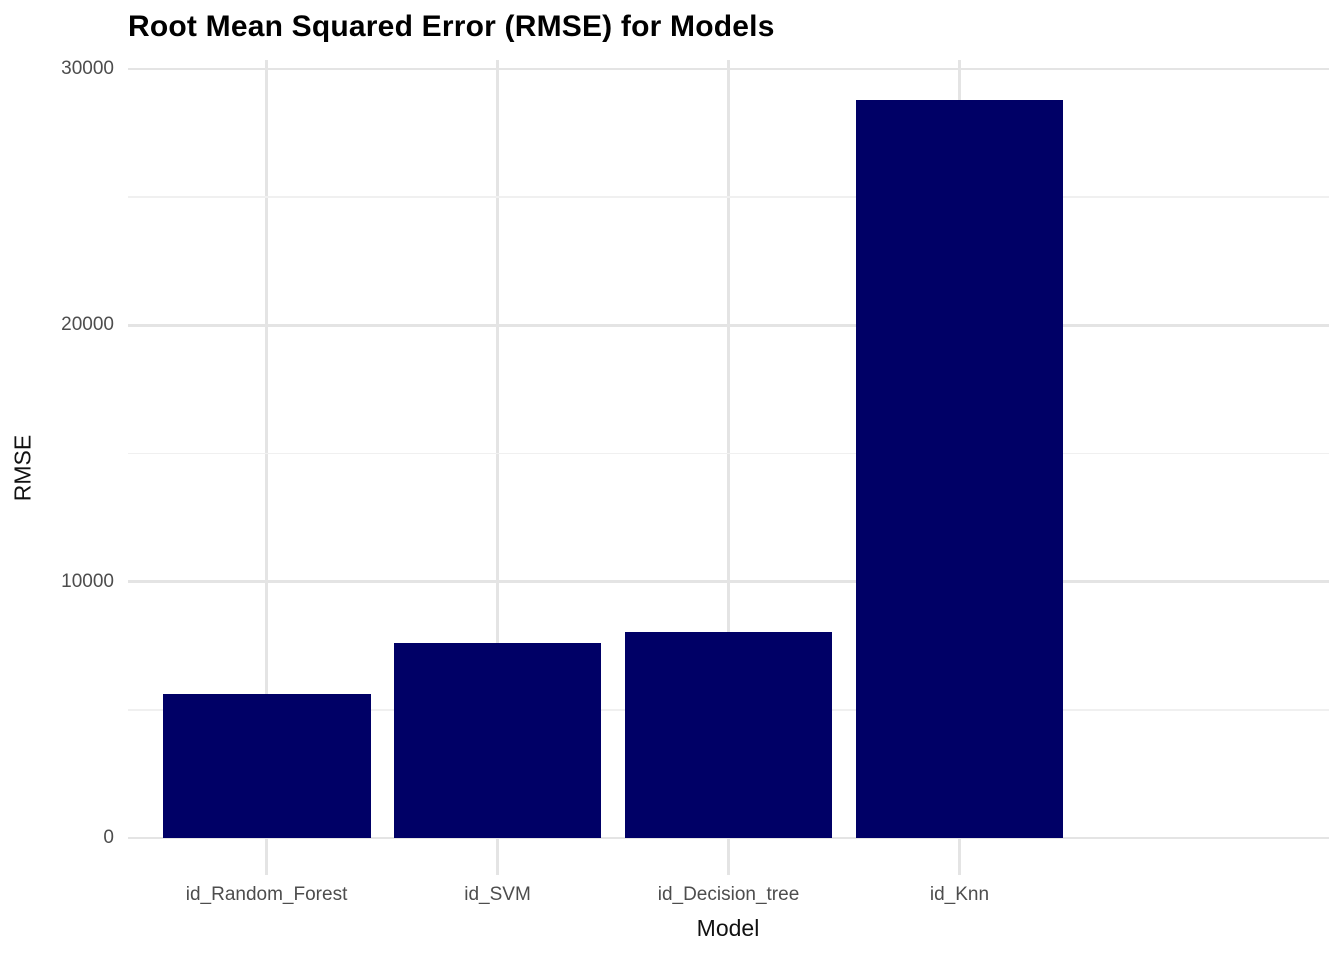  What do you see at coordinates (87, 325) in the screenshot?
I see `y-tick-label: 20000` at bounding box center [87, 325].